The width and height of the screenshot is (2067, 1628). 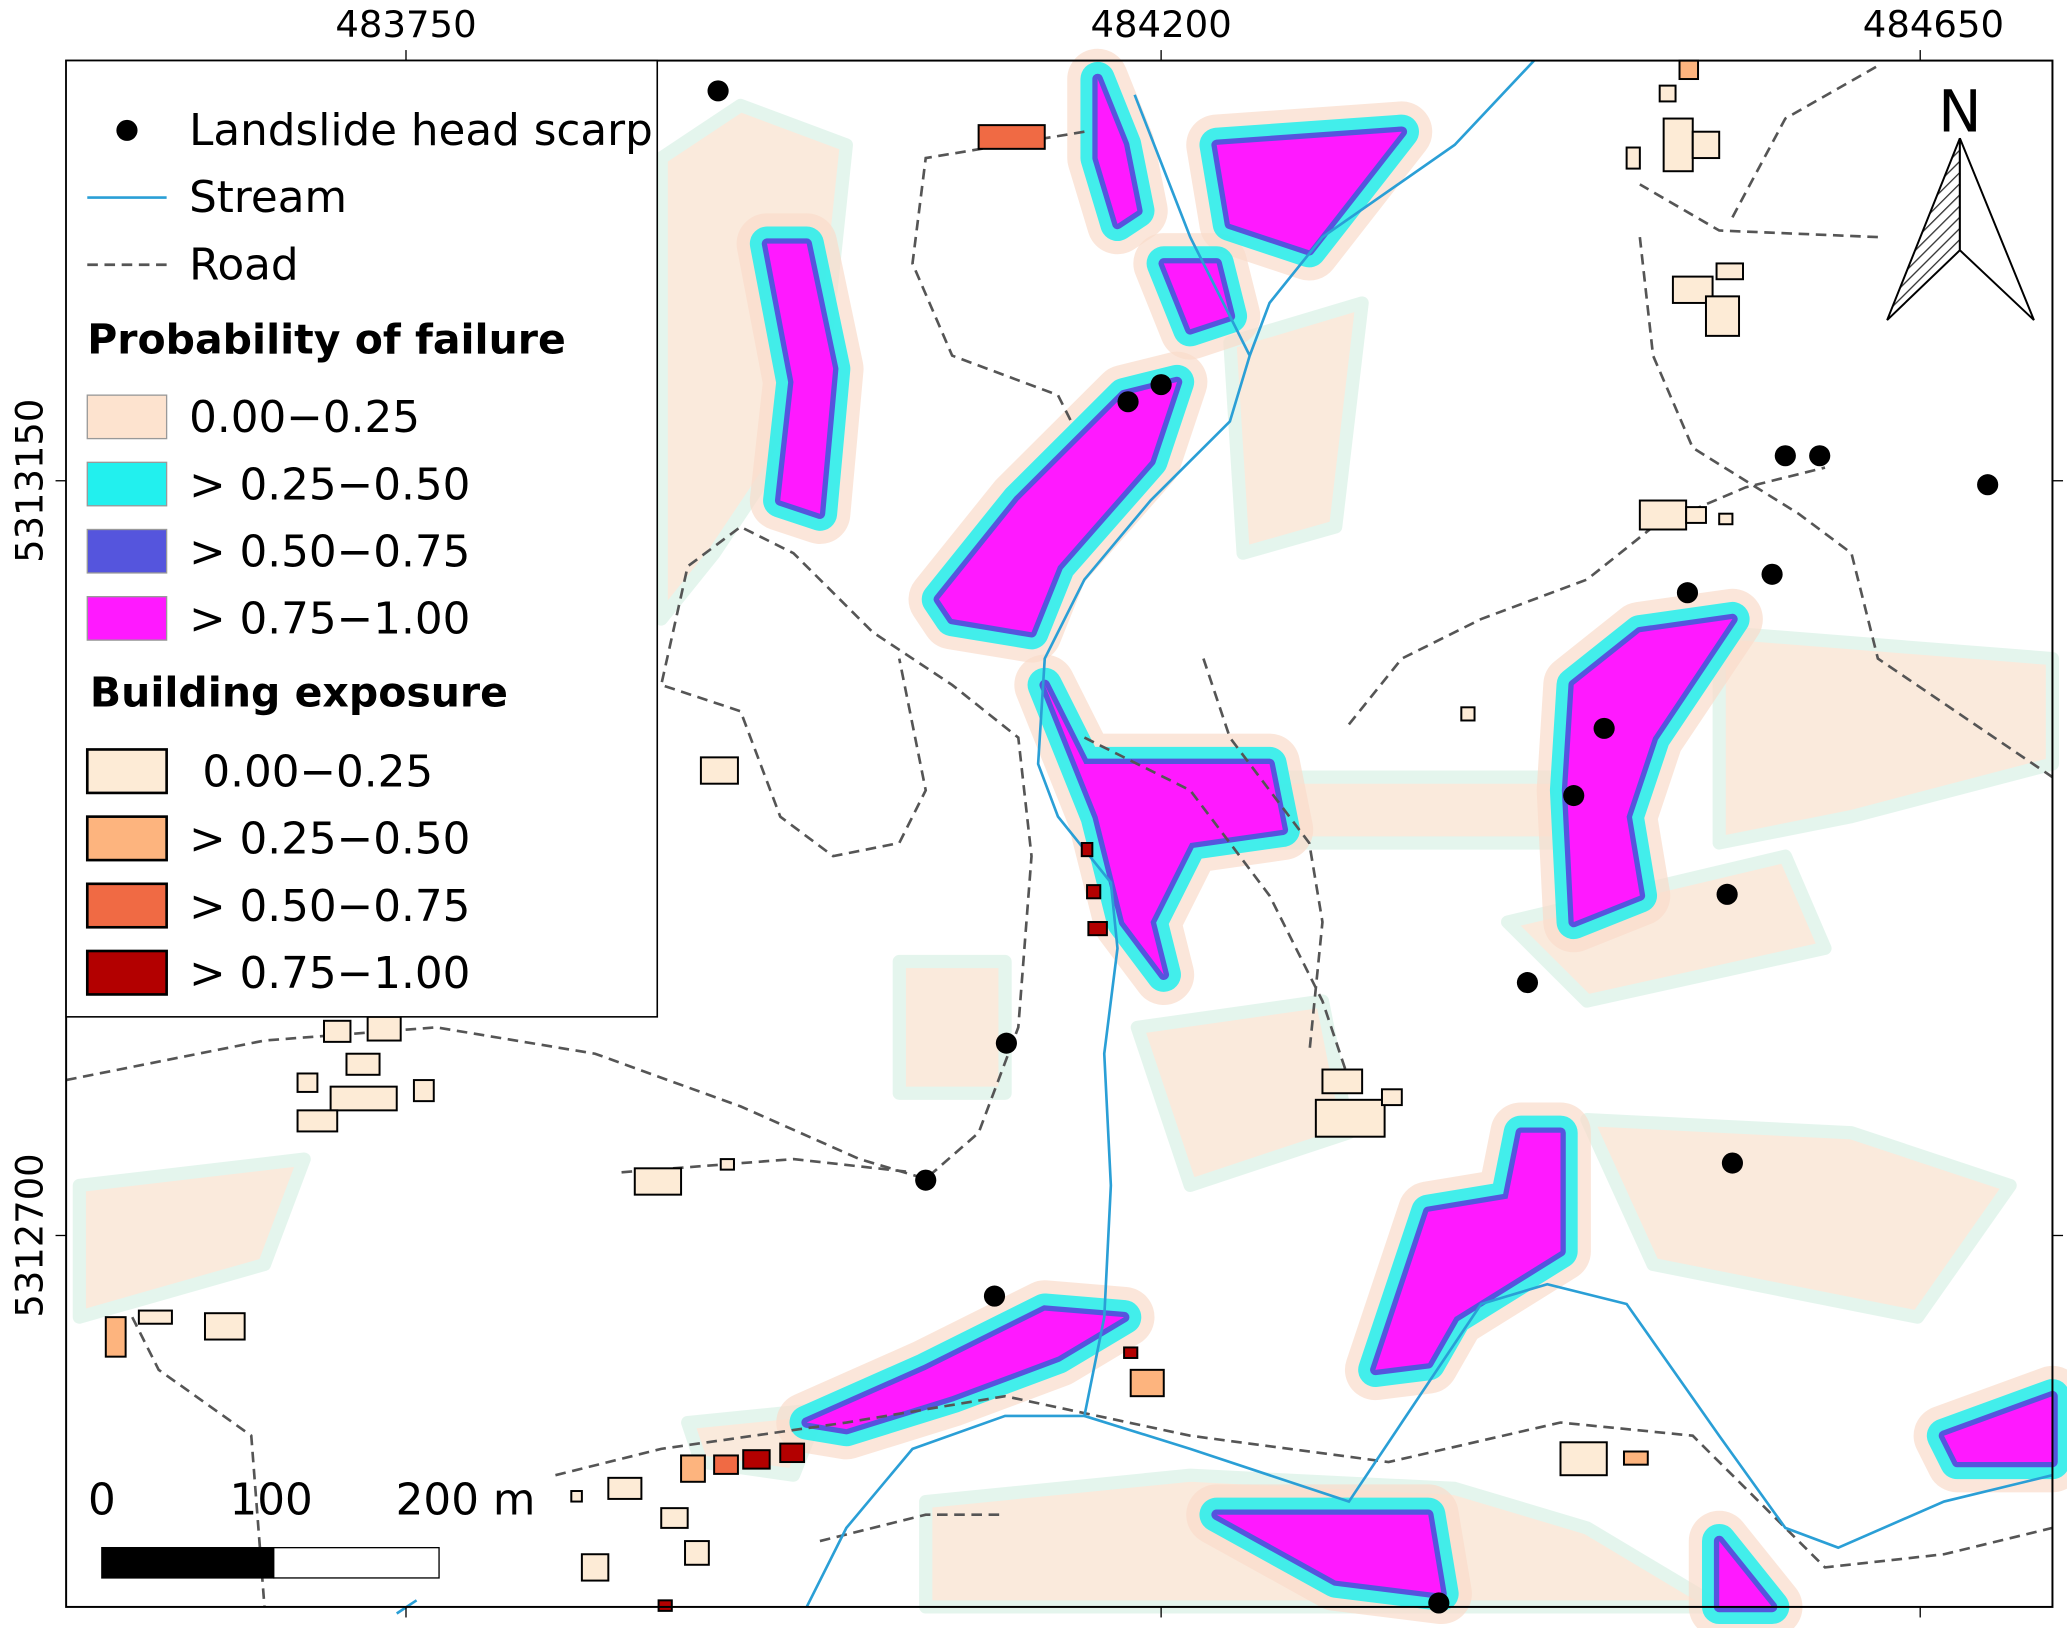 I want to click on scale-label: 100, so click(x=270, y=1501).